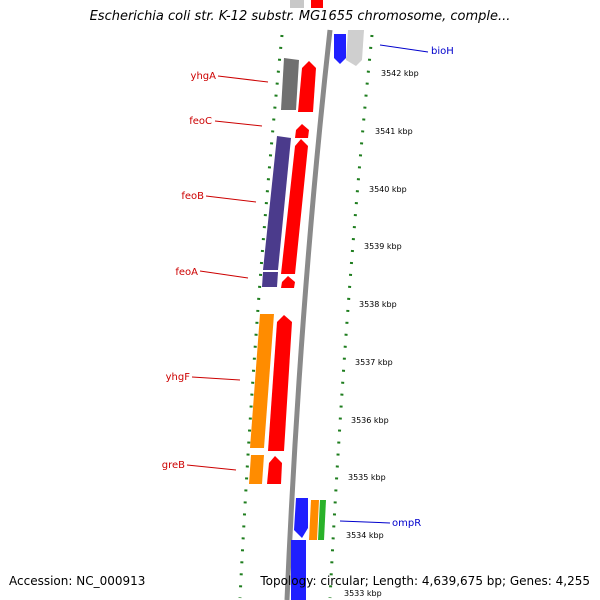  Describe the element at coordinates (308, 314) in the screenshot. I see `chromosome-backbone` at that location.